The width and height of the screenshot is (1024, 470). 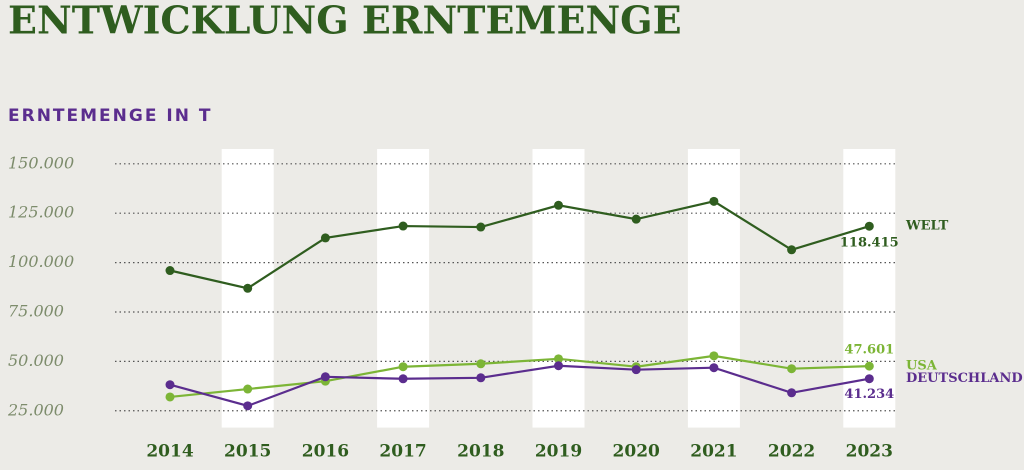 What do you see at coordinates (247, 452) in the screenshot?
I see `x-tick-label: 2015` at bounding box center [247, 452].